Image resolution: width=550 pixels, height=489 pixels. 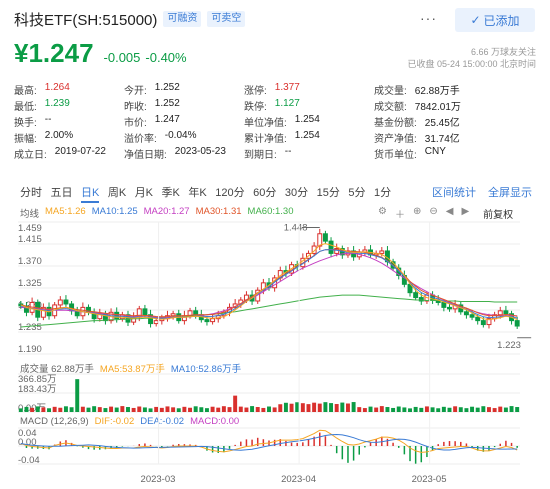 I want to click on adjust-select: 前复权, so click(x=498, y=215).